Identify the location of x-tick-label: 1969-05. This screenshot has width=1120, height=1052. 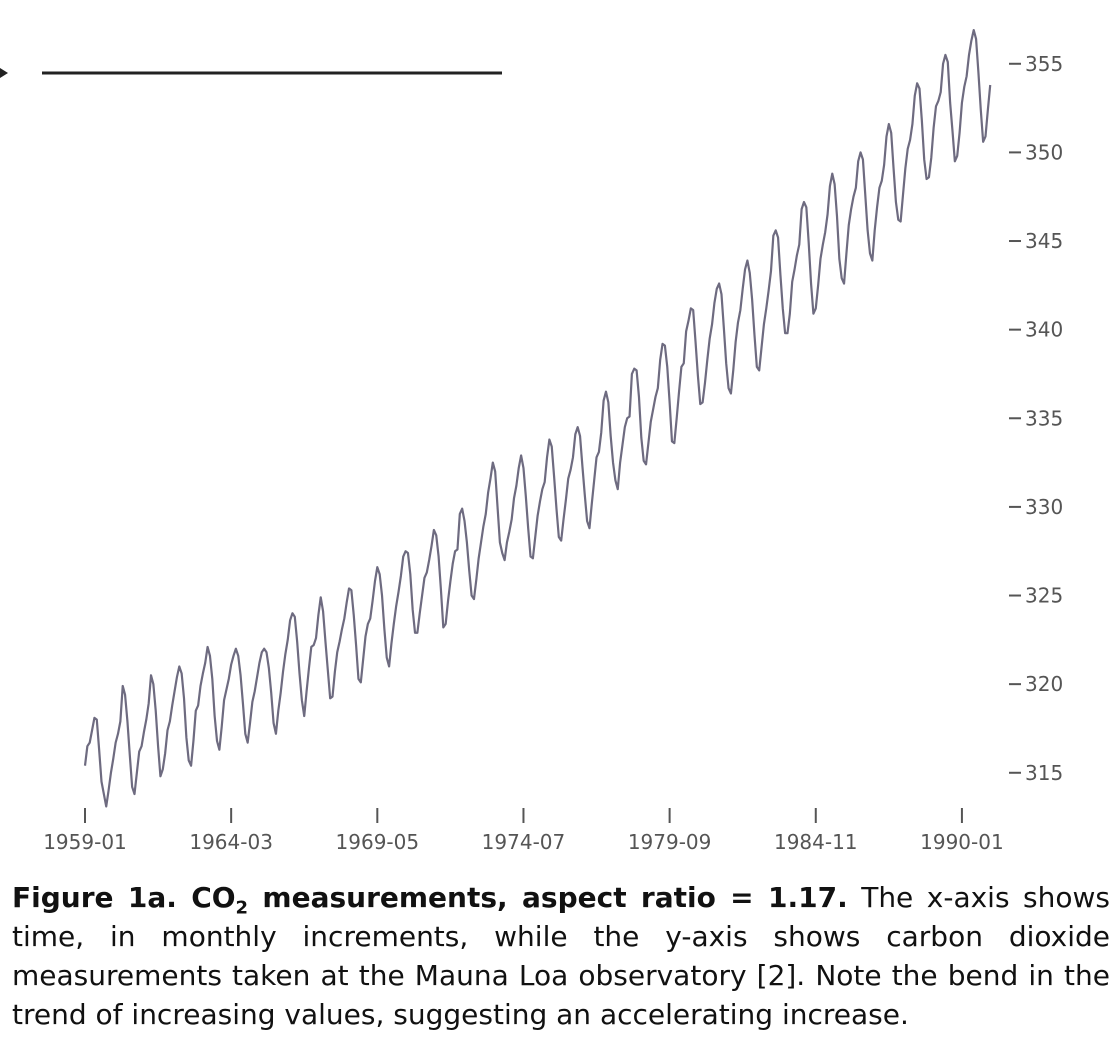
(378, 842).